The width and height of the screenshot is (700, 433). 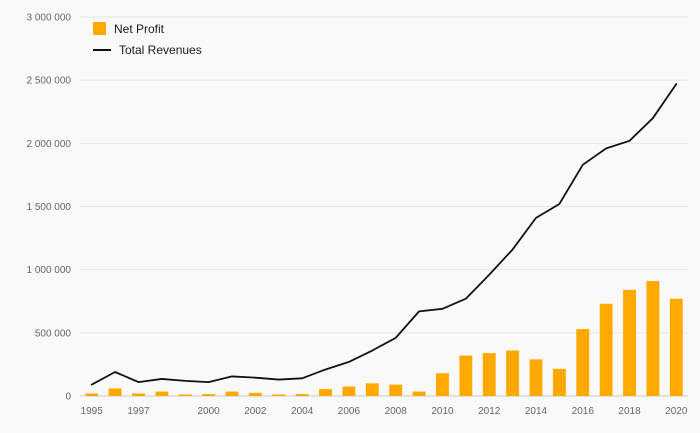 What do you see at coordinates (232, 393) in the screenshot?
I see `bar-net-profit-2001` at bounding box center [232, 393].